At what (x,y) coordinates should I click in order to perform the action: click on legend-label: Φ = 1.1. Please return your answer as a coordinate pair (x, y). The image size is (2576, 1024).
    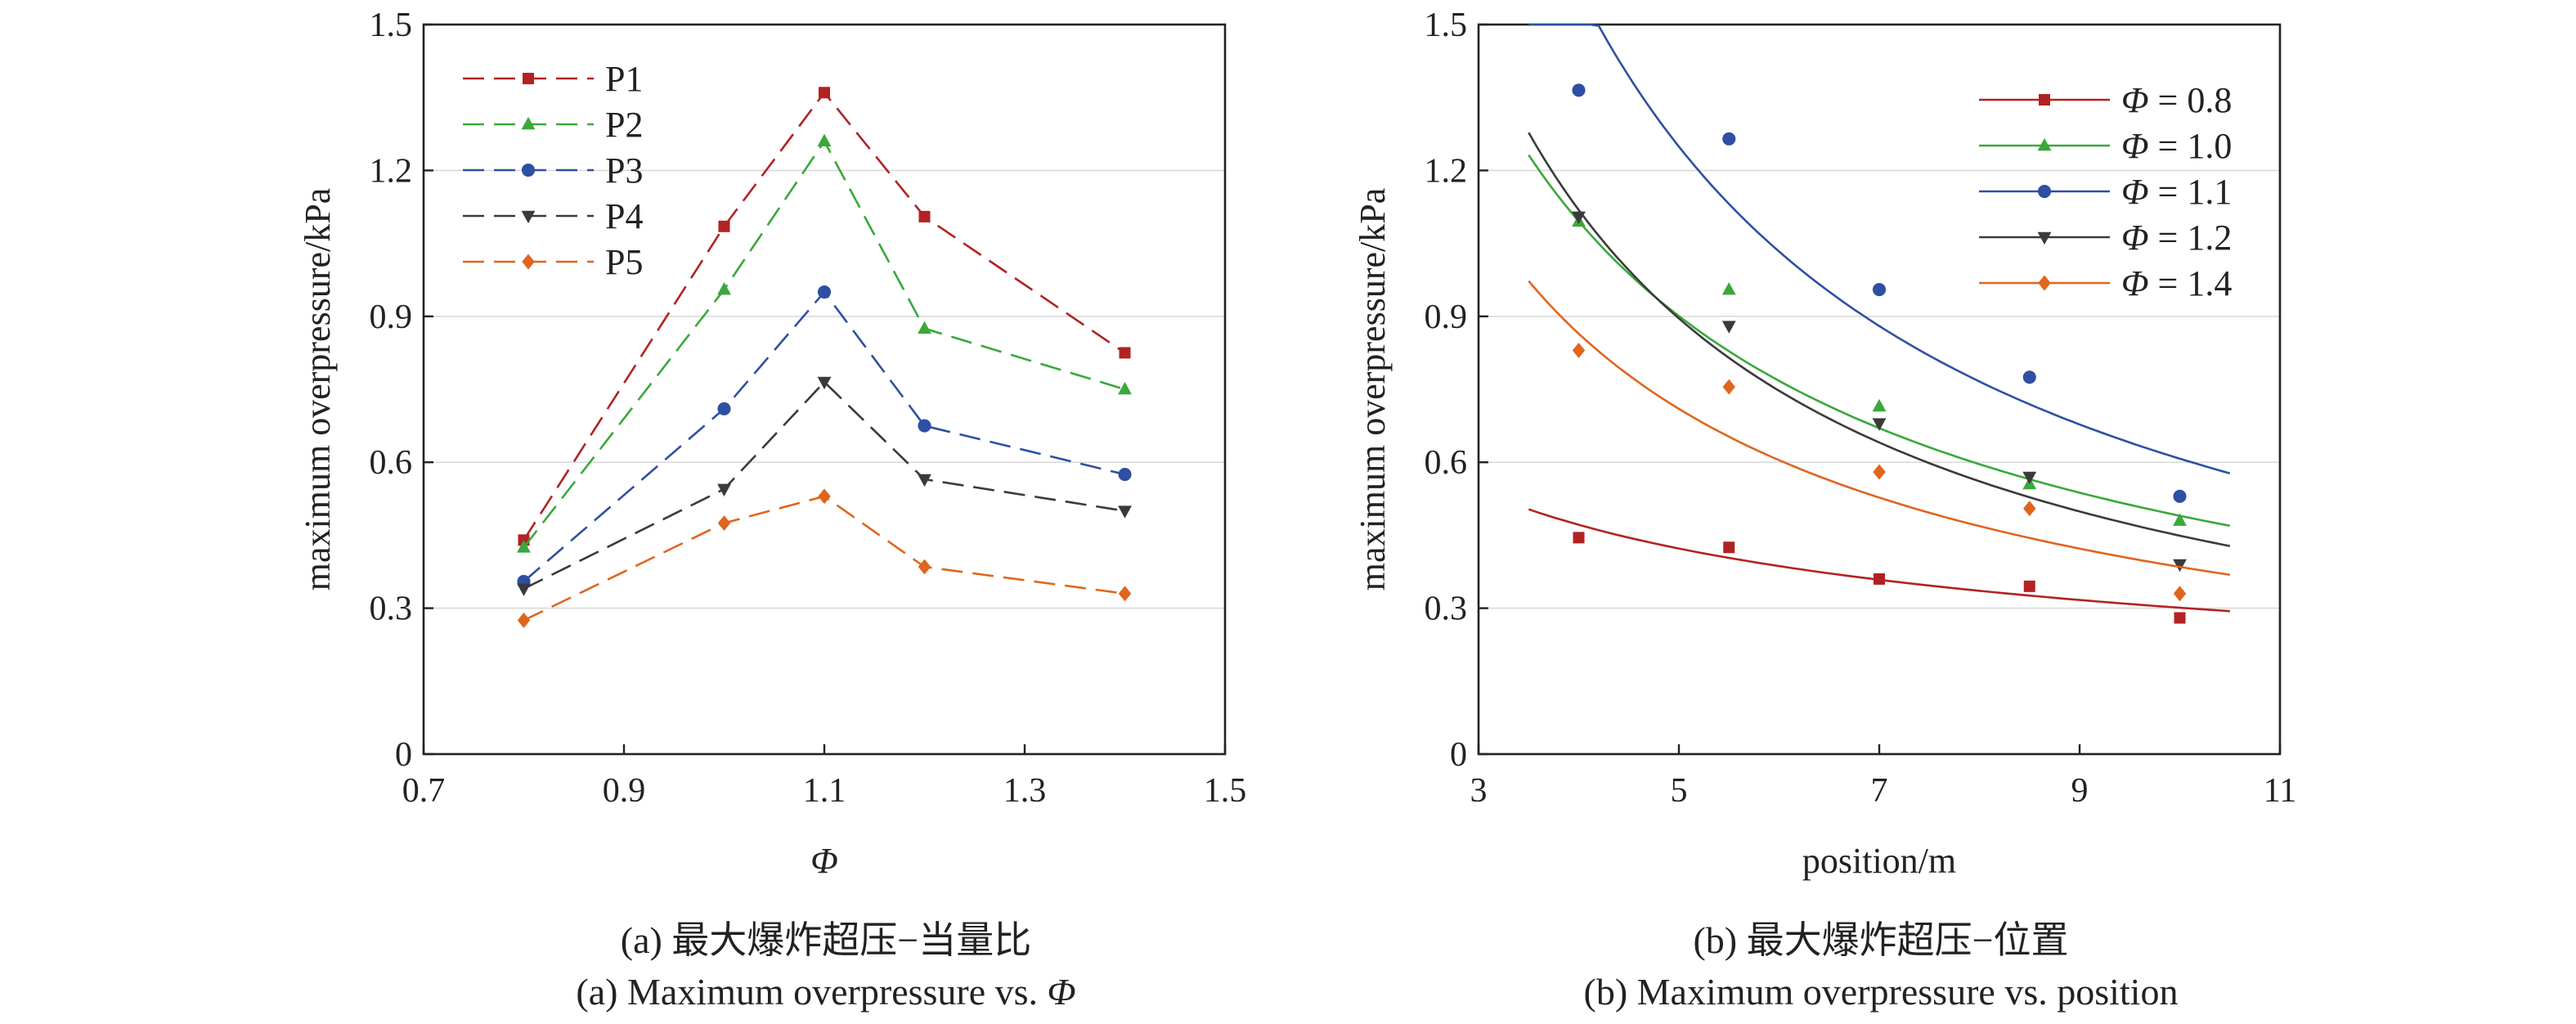
    Looking at the image, I should click on (2176, 192).